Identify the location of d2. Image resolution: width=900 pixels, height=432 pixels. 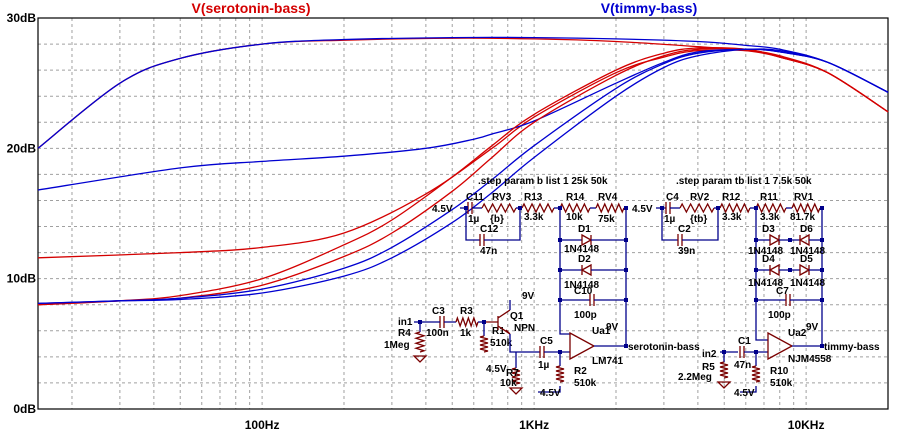
(586, 270).